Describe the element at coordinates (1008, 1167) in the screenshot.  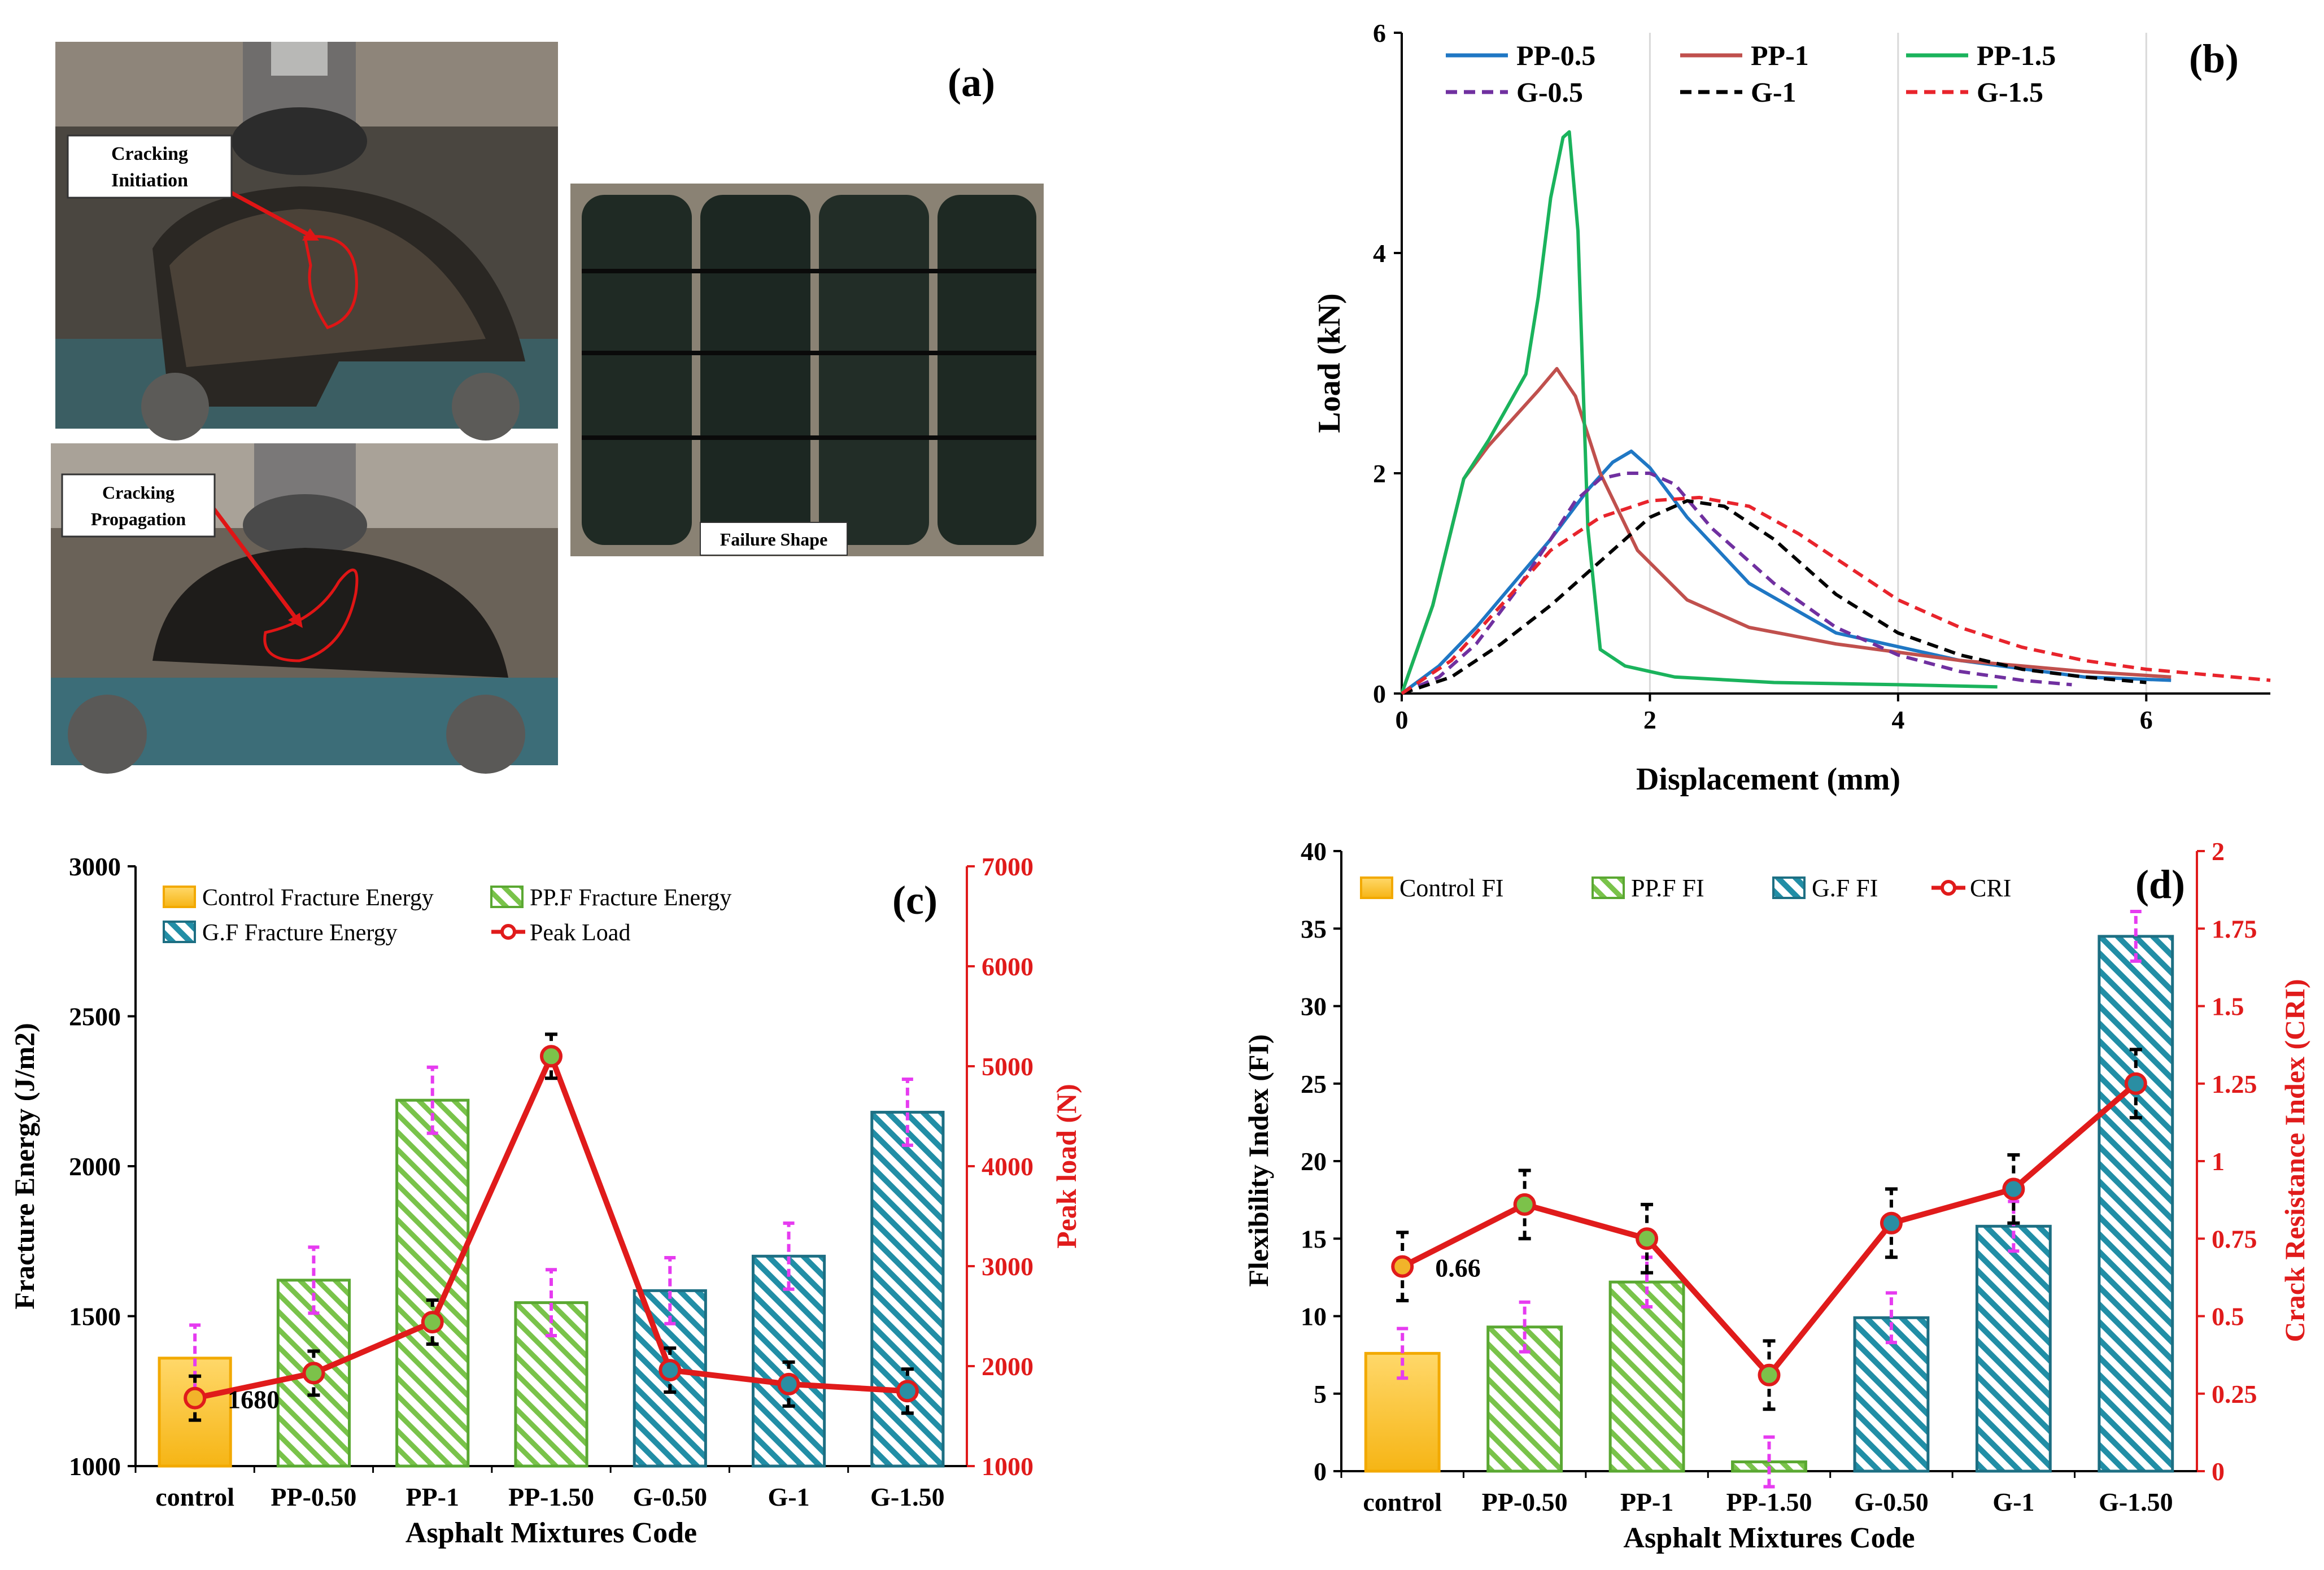
I see `y2-tick-label: 4000` at that location.